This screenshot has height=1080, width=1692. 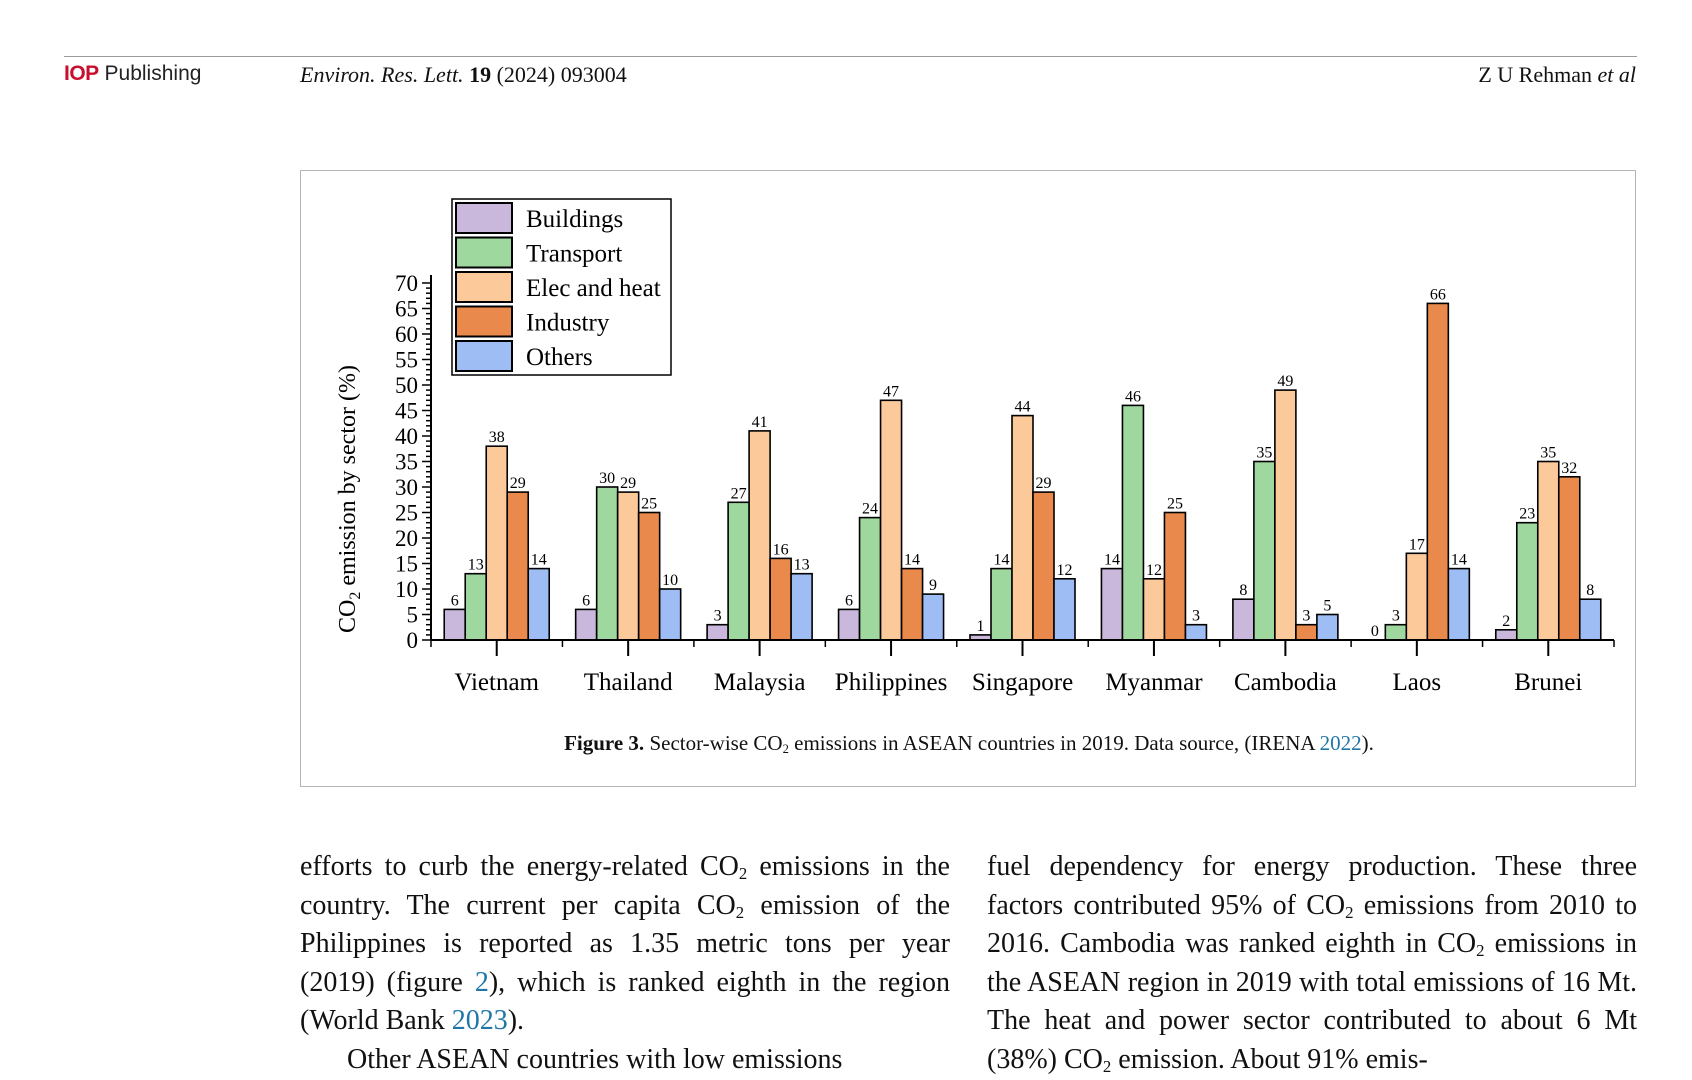 I want to click on y-tick-label: 45, so click(x=406, y=411).